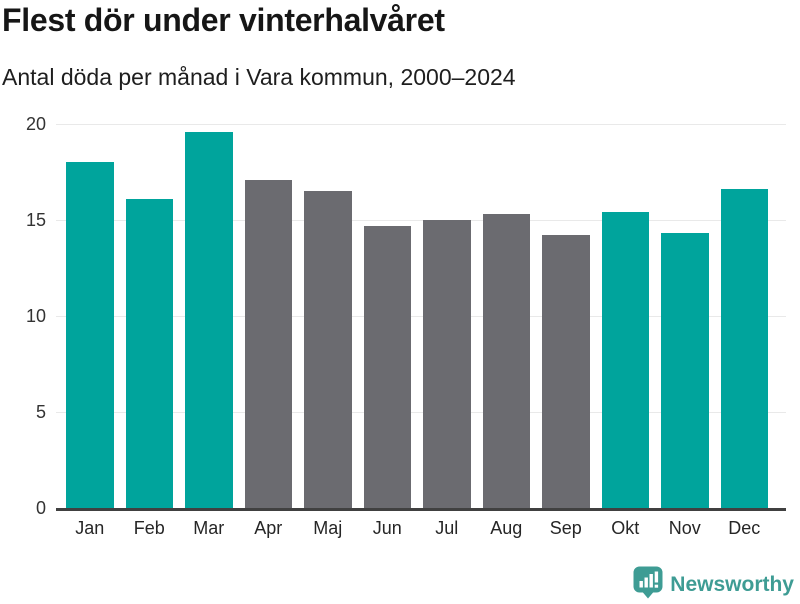  What do you see at coordinates (421, 529) in the screenshot?
I see `x-axis: Jan Feb Mar Apr Maj Jun Jul Aug Sep Okt Nov Dec` at bounding box center [421, 529].